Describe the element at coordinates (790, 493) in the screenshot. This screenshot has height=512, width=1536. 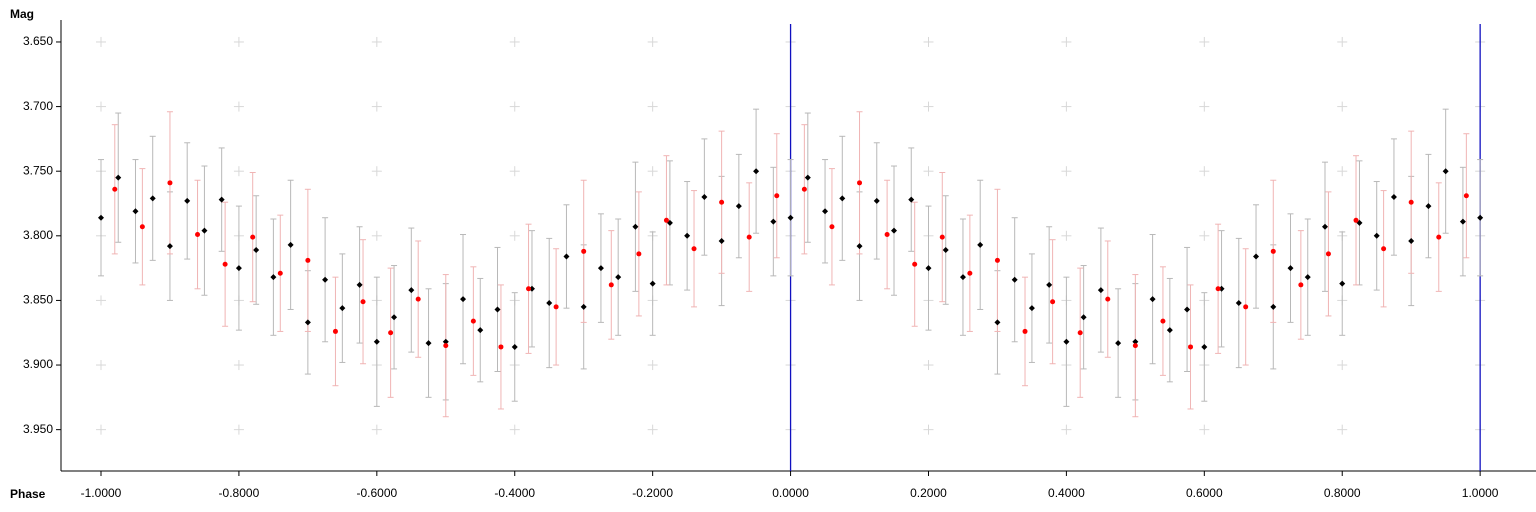
I see `x-tick-label: 0.0000` at that location.